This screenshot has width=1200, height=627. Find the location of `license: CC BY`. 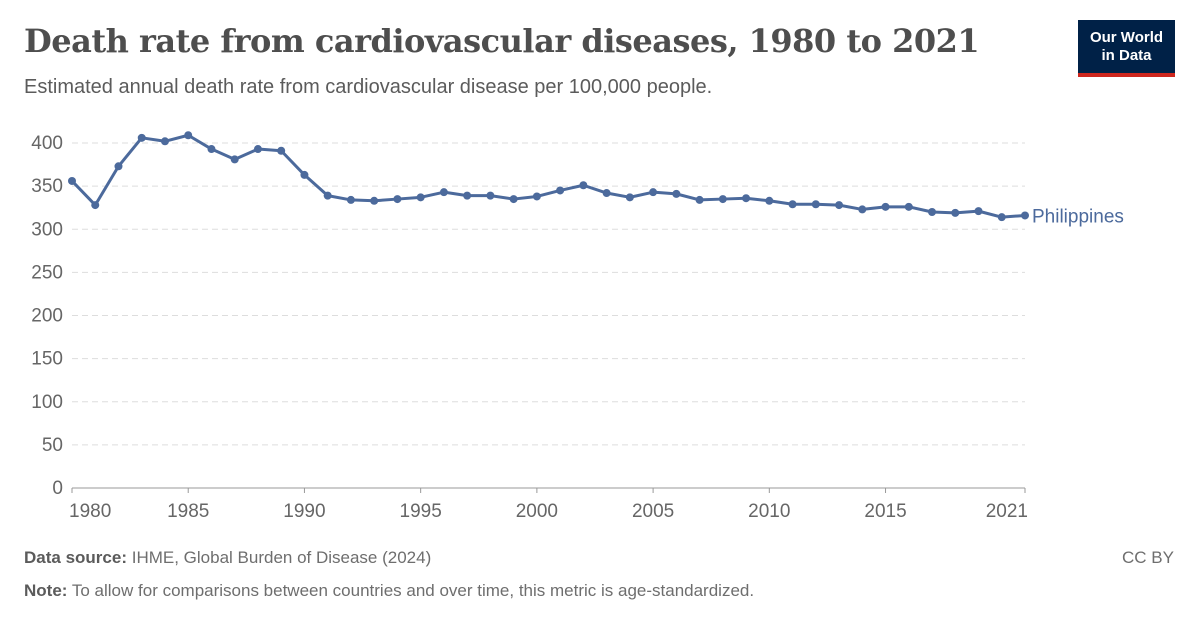

license: CC BY is located at coordinates (1148, 557).